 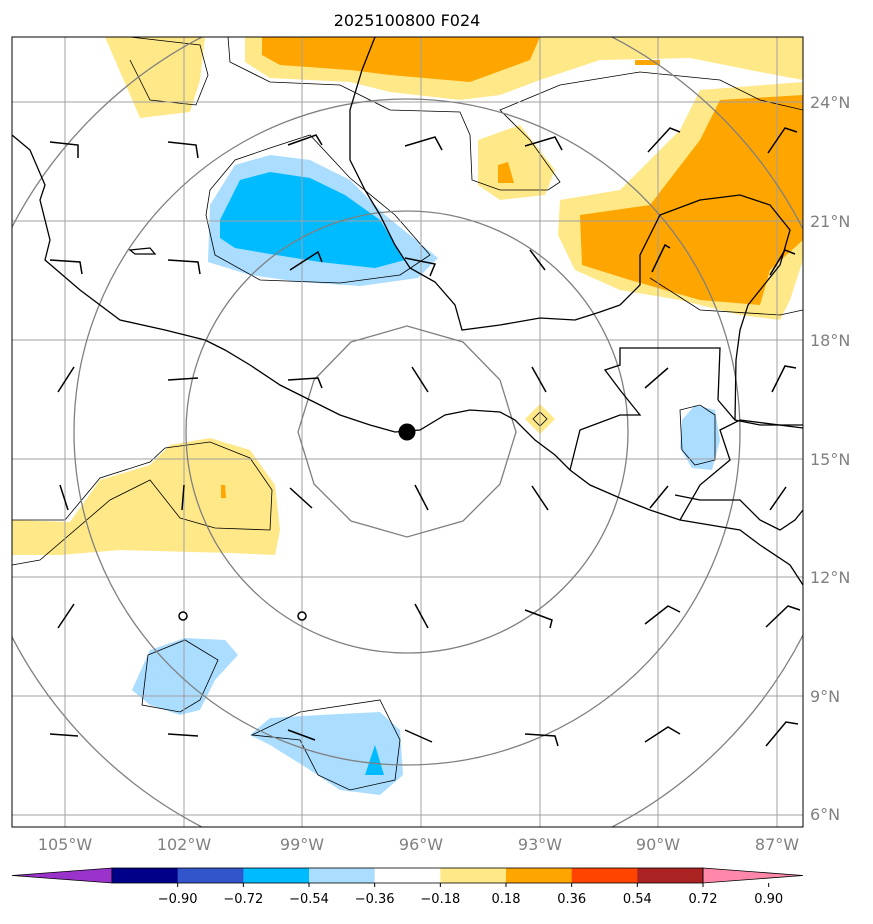 What do you see at coordinates (830, 577) in the screenshot?
I see `lat-label: 12°N` at bounding box center [830, 577].